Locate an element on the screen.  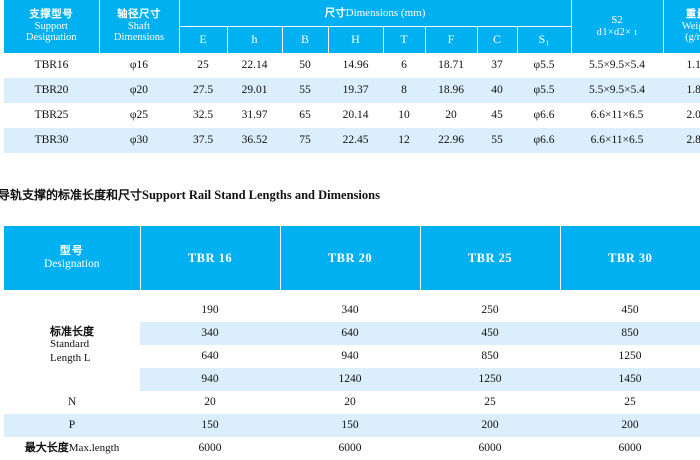
table-row-p: P 150 150 200 200 is located at coordinates (352, 425).